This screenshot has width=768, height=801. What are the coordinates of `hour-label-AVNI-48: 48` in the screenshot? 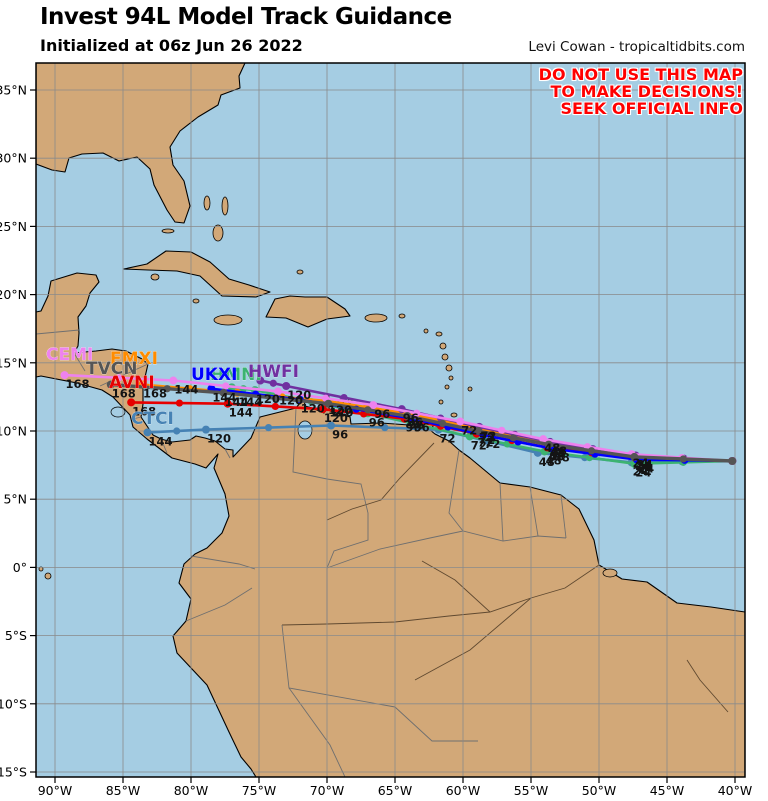 It's located at (556, 456).